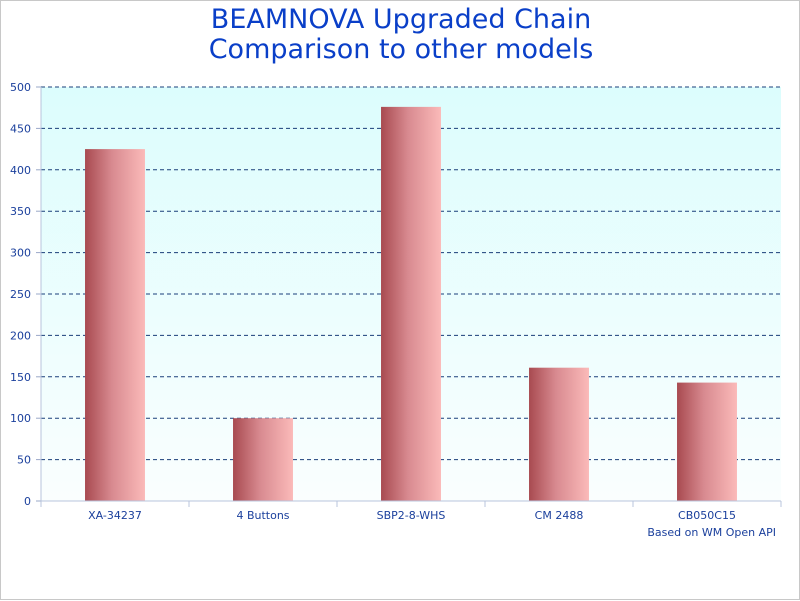 This screenshot has height=601, width=800. Describe the element at coordinates (707, 441) in the screenshot. I see `bar-cb050c15` at that location.